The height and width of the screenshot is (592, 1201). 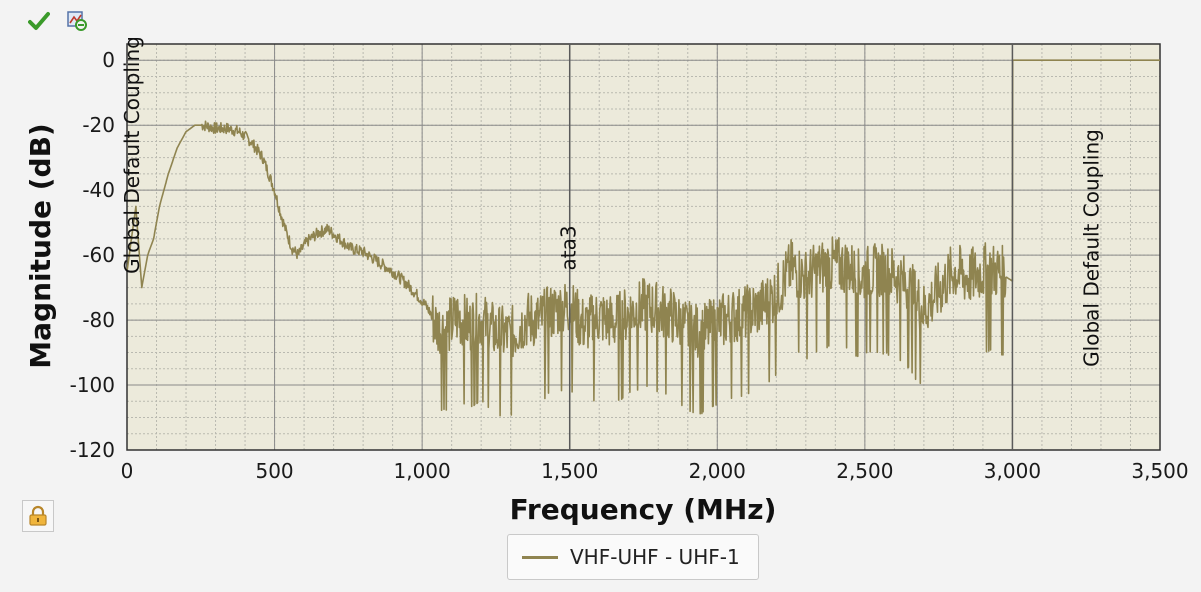 What do you see at coordinates (717, 471) in the screenshot?
I see `x-tick-label: 2,000` at bounding box center [717, 471].